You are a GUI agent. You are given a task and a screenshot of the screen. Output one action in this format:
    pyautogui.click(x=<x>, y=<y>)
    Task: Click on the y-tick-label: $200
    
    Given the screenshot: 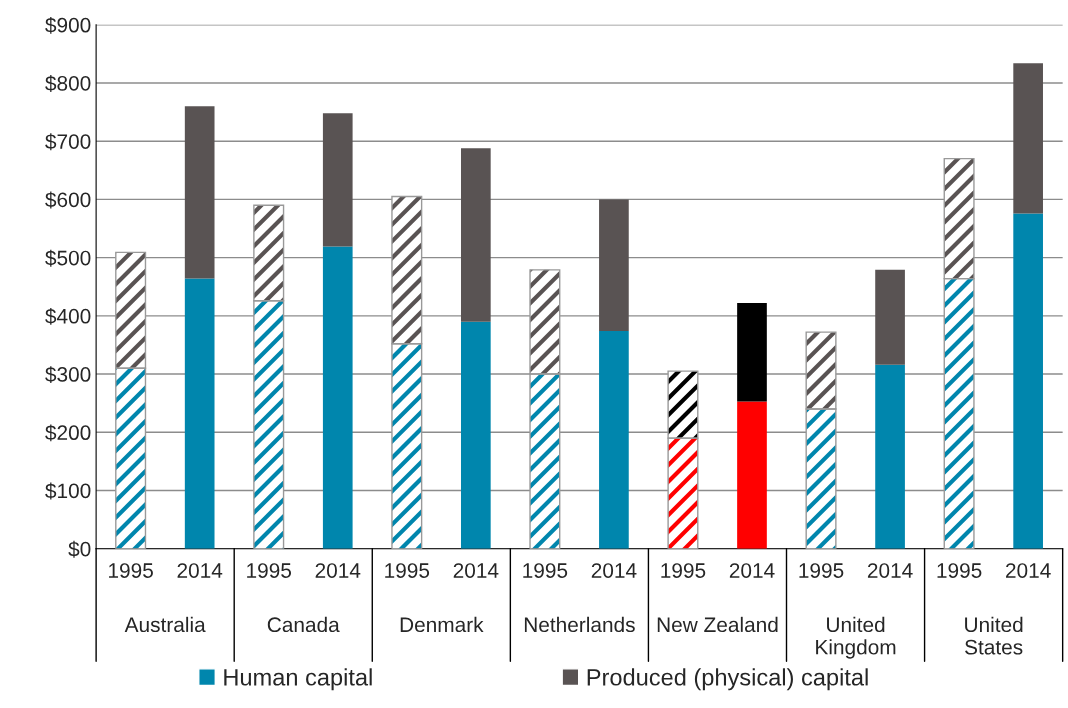 What is the action you would take?
    pyautogui.click(x=68, y=433)
    